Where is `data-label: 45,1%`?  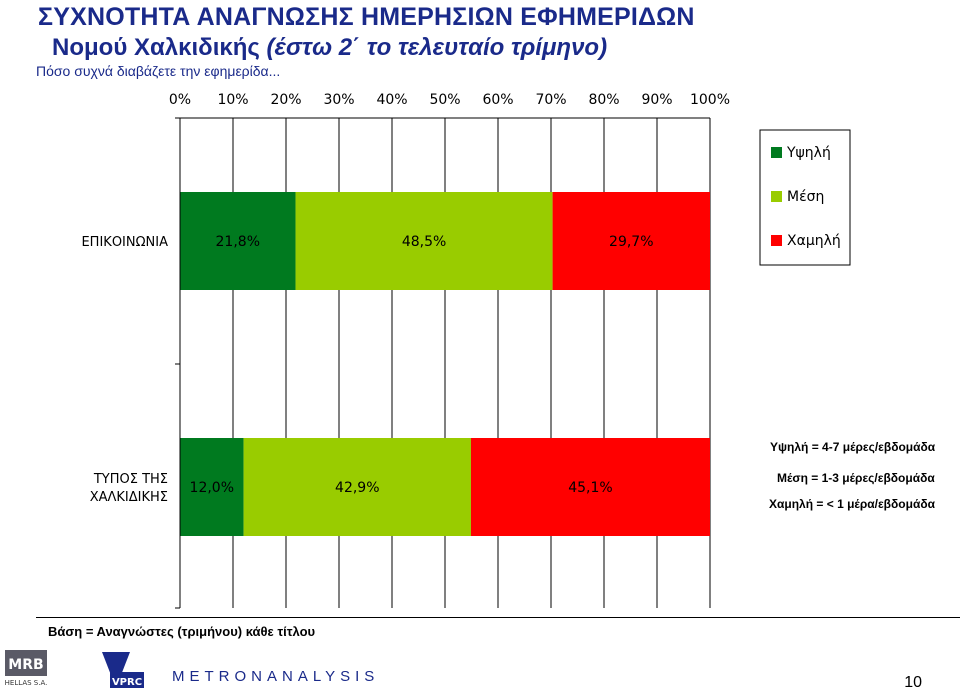
data-label: 45,1% is located at coordinates (590, 488).